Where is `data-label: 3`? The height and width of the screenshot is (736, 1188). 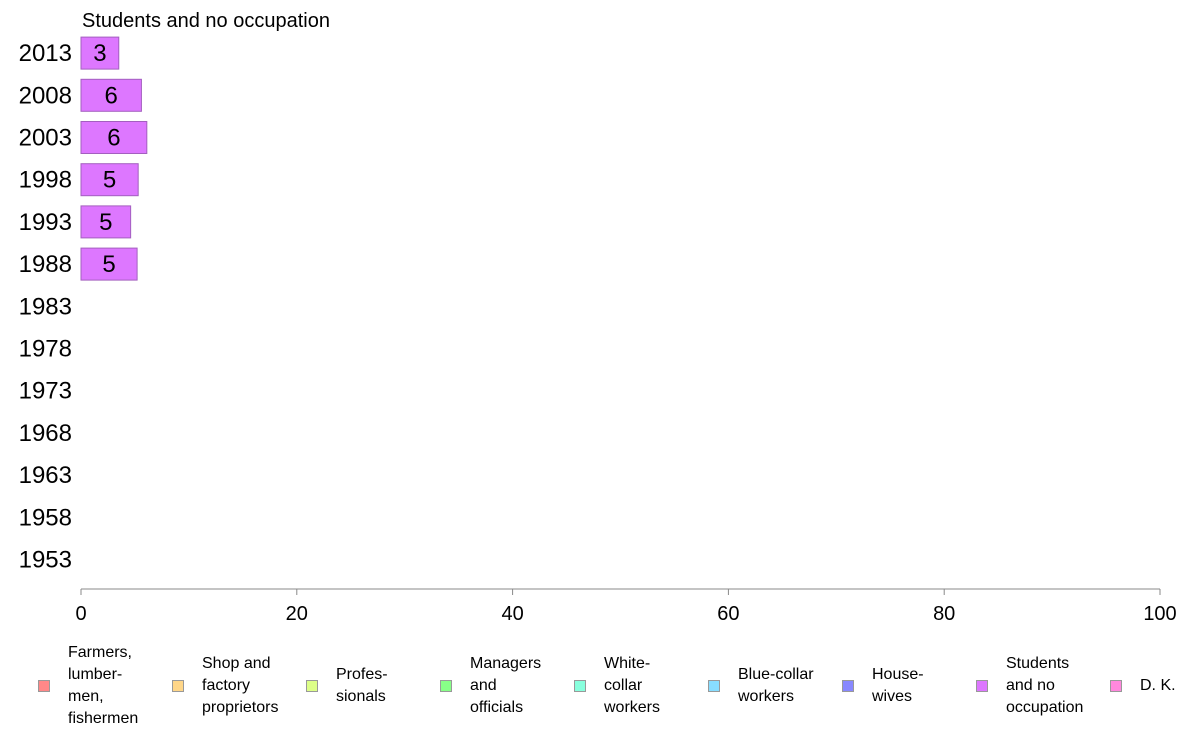 data-label: 3 is located at coordinates (99, 53).